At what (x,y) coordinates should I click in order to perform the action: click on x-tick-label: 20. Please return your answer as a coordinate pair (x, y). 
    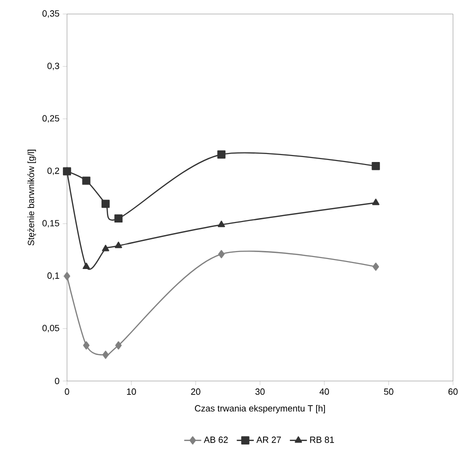
    Looking at the image, I should click on (195, 391).